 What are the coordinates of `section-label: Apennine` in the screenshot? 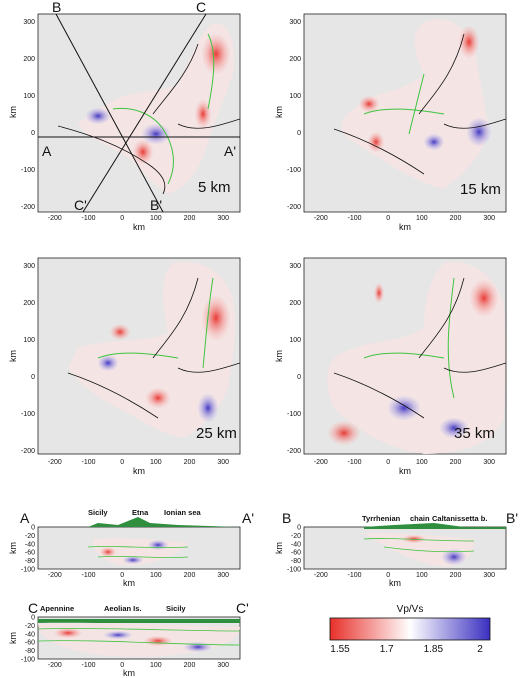 It's located at (57, 608).